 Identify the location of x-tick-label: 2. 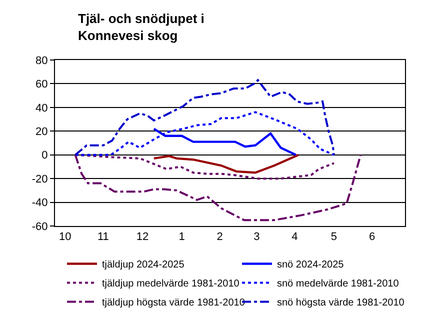
(219, 237).